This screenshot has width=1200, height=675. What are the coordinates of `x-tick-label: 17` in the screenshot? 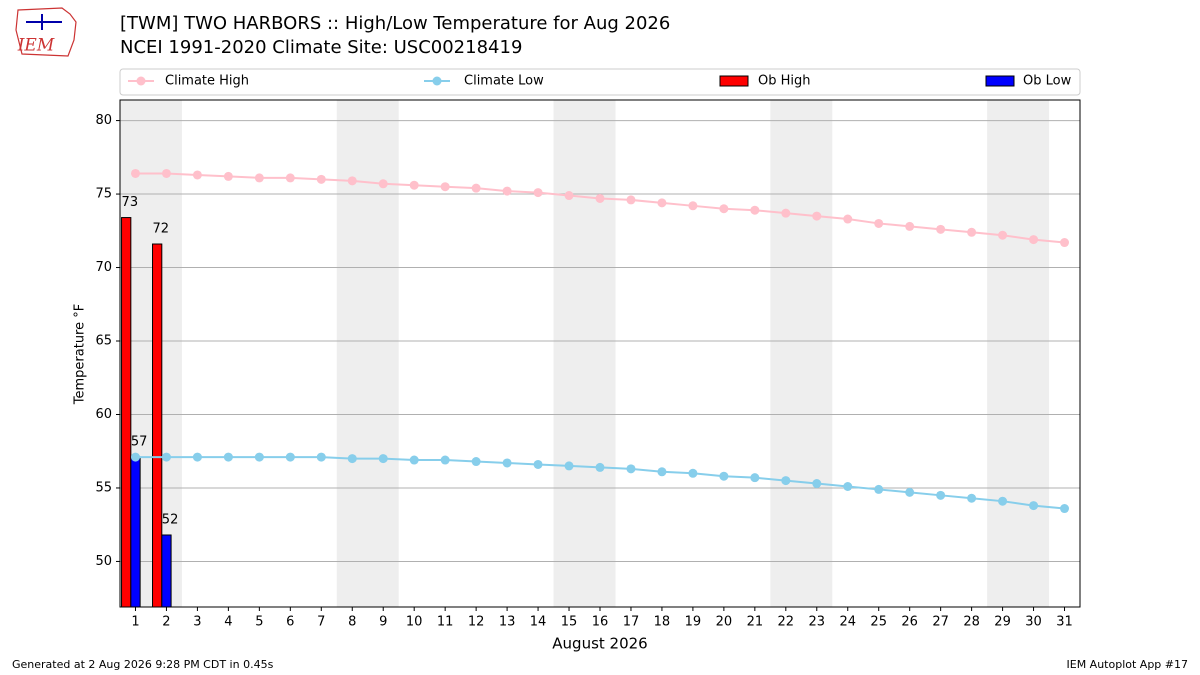 It's located at (631, 622).